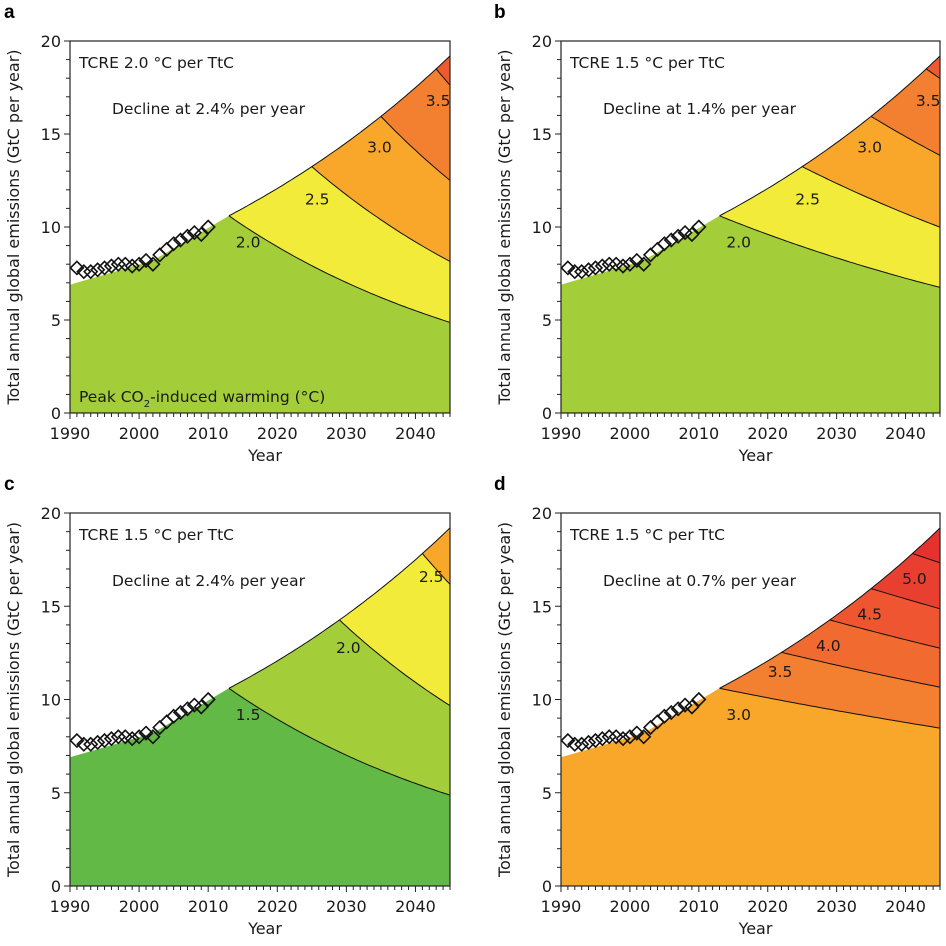 This screenshot has height=946, width=946. I want to click on region-3.0, so click(871, 172).